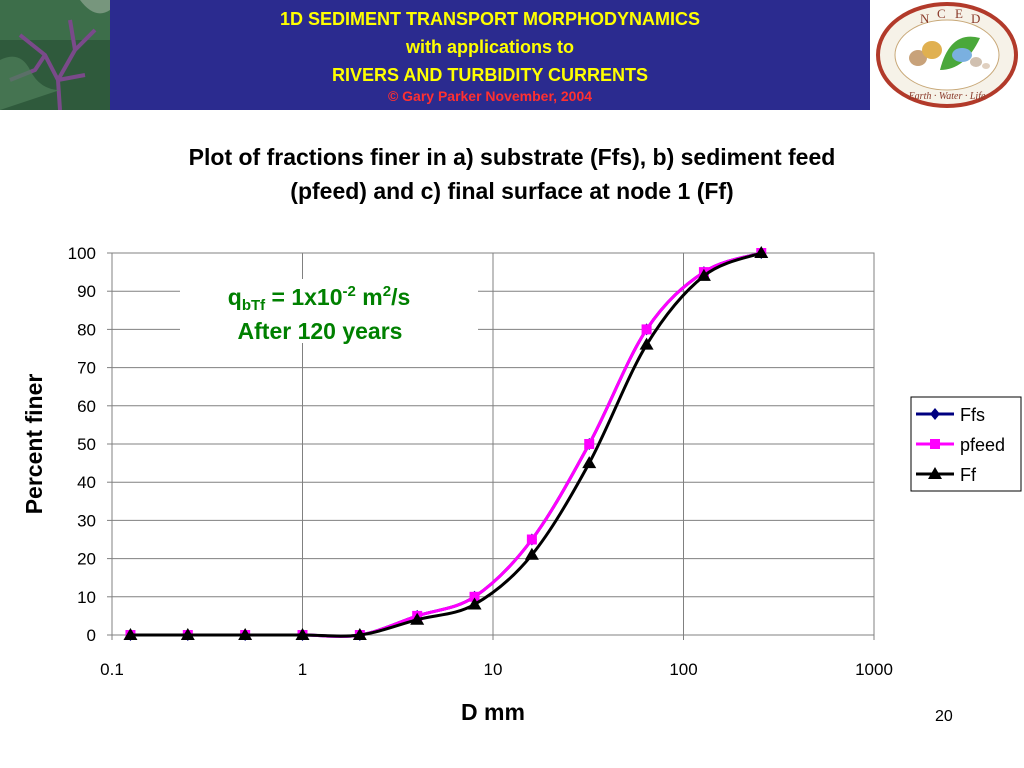 The width and height of the screenshot is (1024, 768). I want to click on x-tick-label: 1, so click(302, 669).